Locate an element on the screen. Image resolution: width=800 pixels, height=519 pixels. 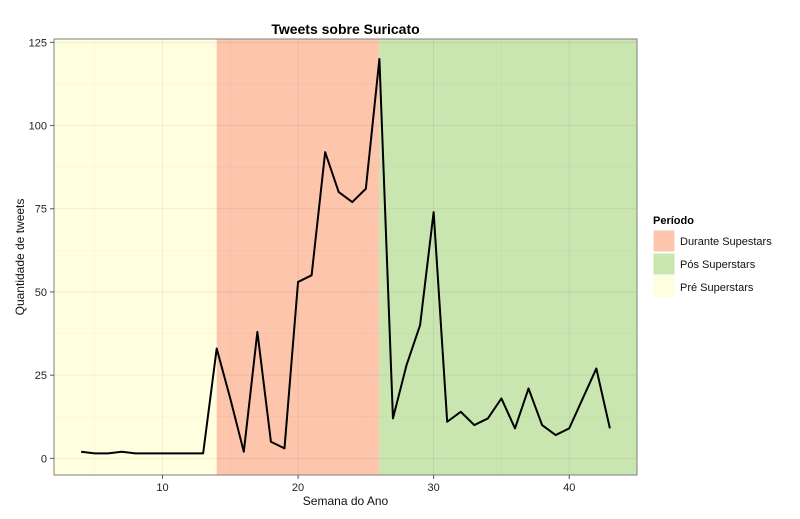
y-axis: 0 25 50 75 100 125 is located at coordinates (41, 251).